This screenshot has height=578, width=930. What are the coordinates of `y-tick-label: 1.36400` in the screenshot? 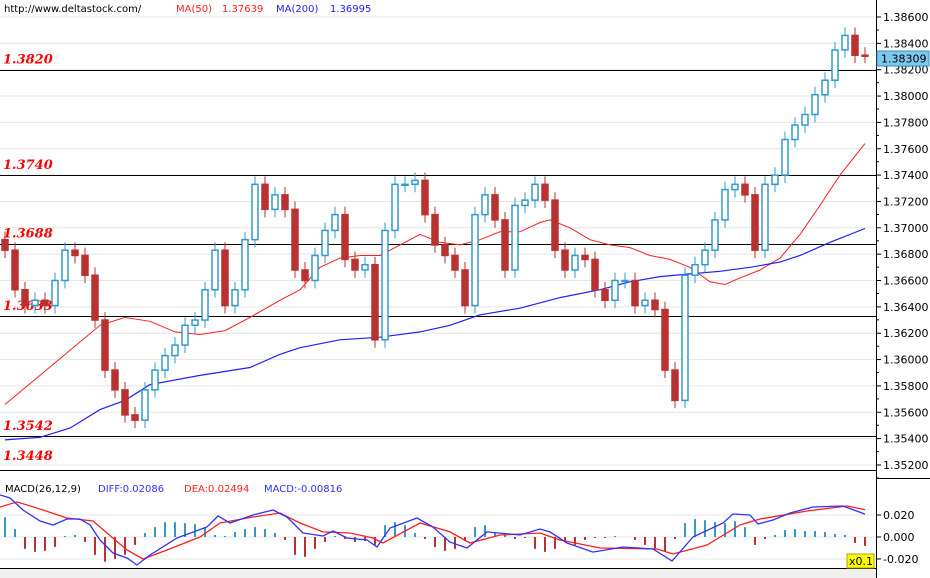 It's located at (906, 307).